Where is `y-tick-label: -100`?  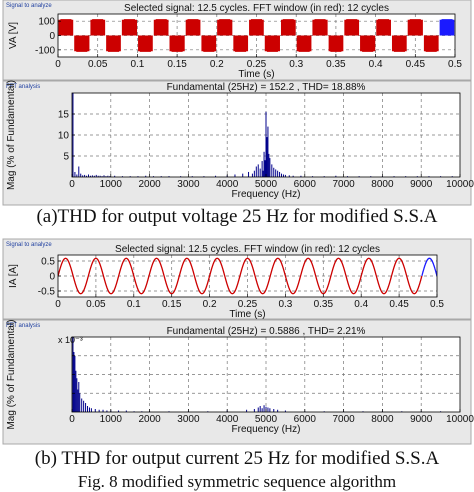 y-tick-label: -100 is located at coordinates (45, 50).